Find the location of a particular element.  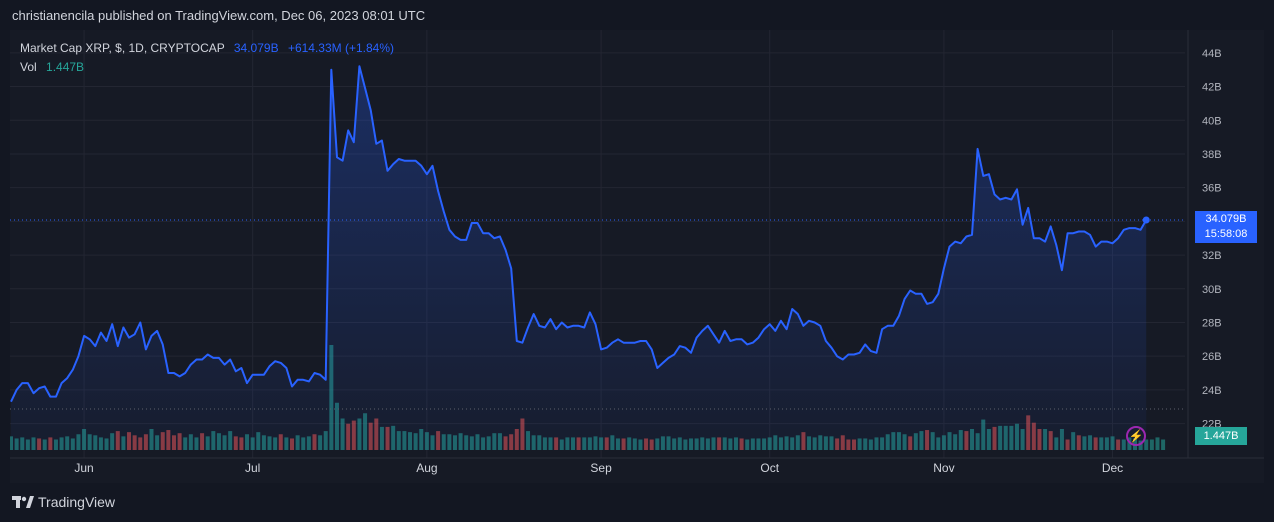

x-tick-label: Aug is located at coordinates (426, 468).